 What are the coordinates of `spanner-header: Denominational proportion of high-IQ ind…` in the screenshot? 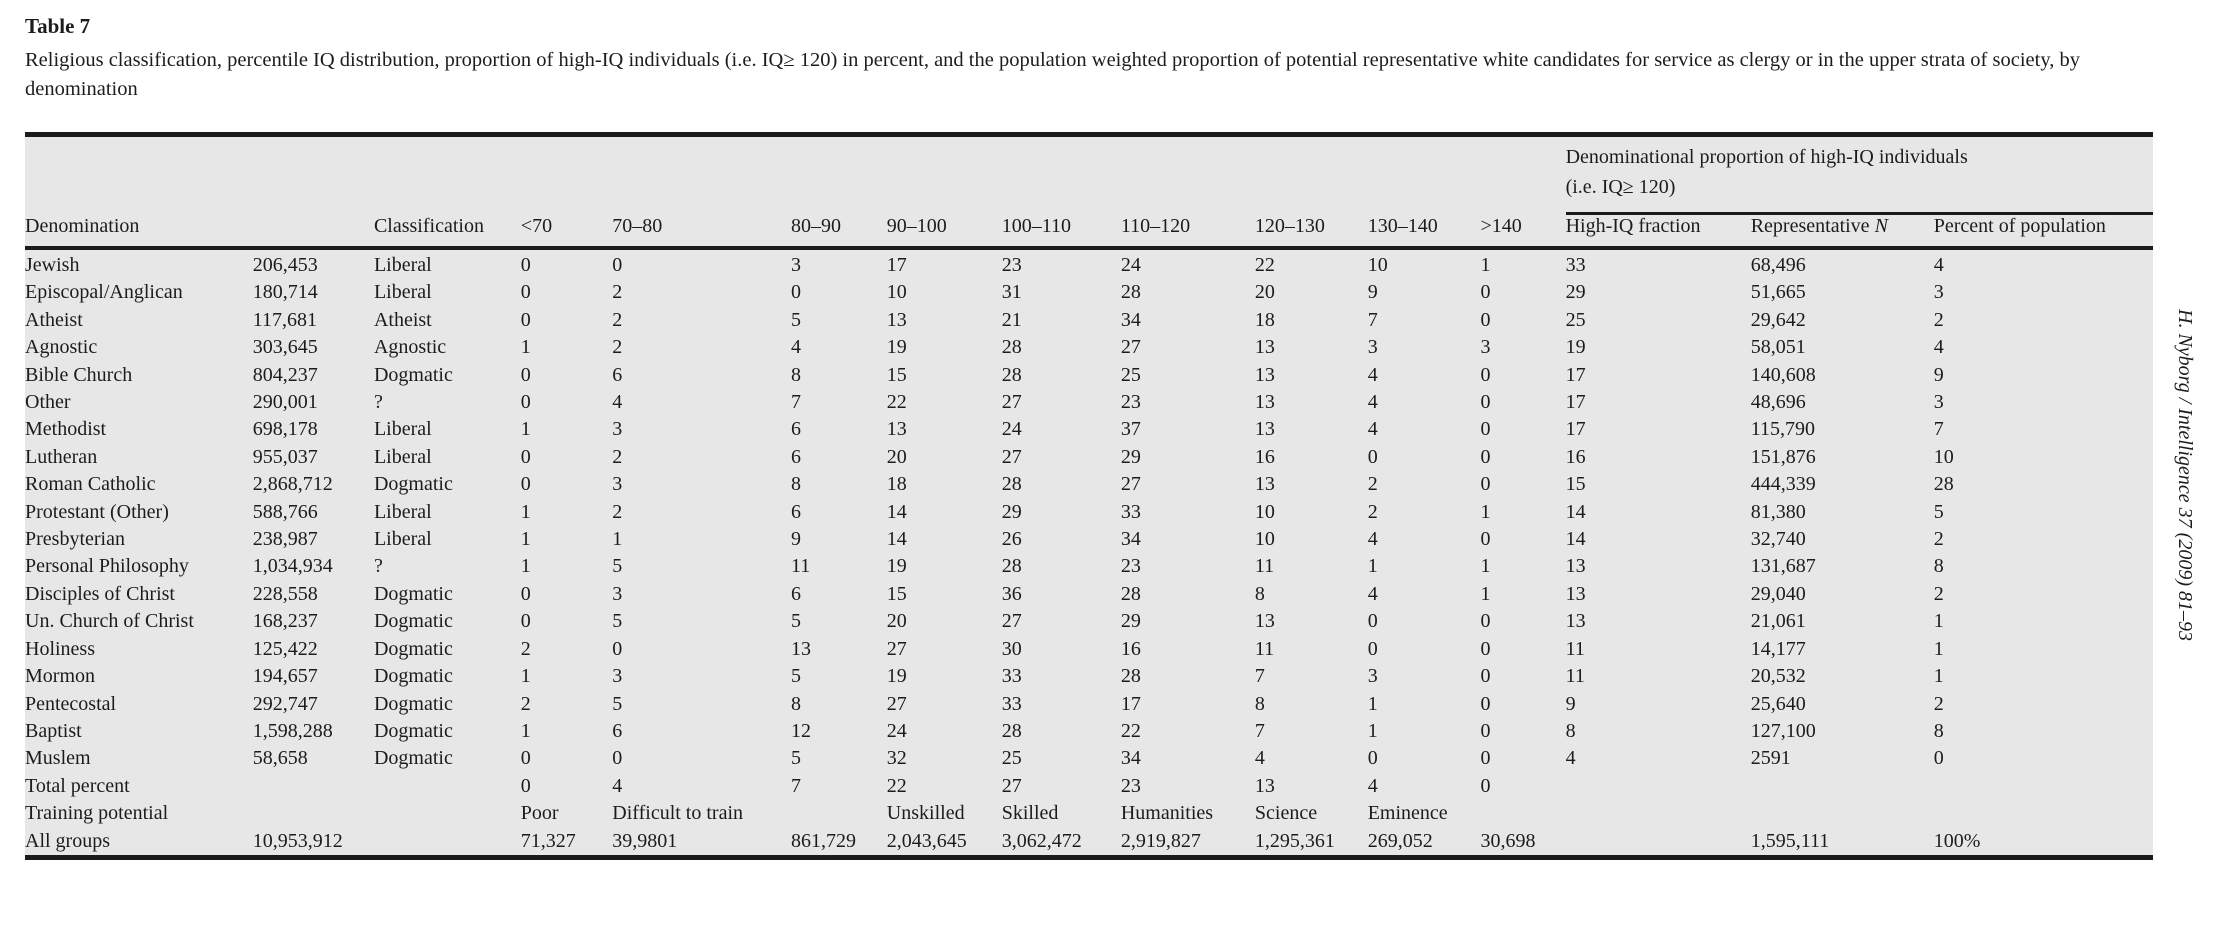 It's located at (1859, 176).